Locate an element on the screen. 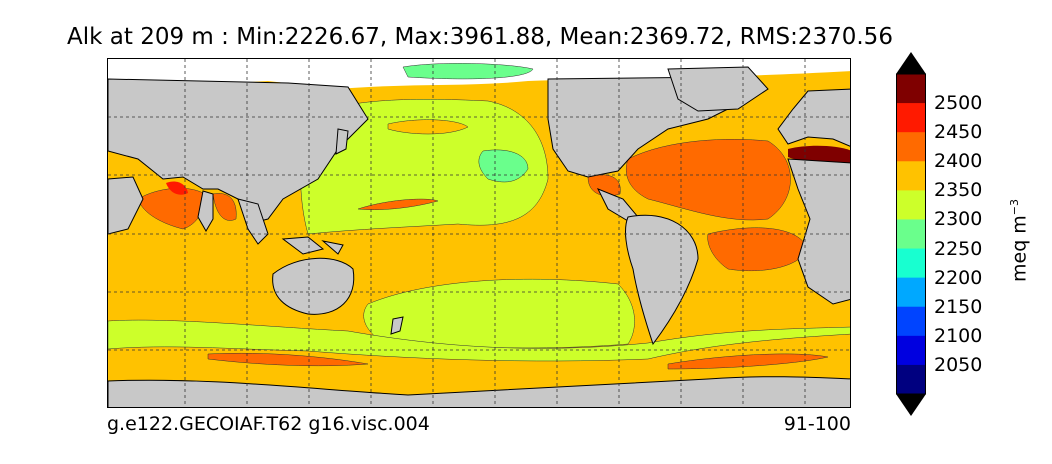  colorbar-tick-label: 2200 is located at coordinates (958, 277).